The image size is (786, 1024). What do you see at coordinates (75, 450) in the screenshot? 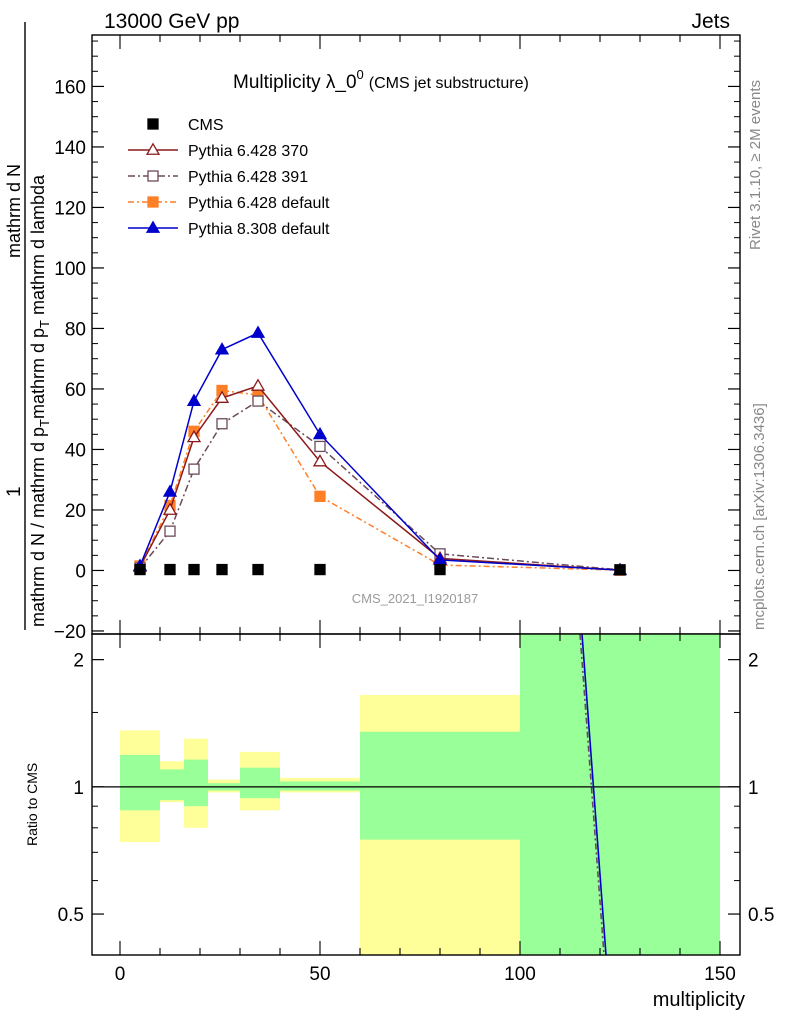
I see `y-tick-label: 40` at bounding box center [75, 450].